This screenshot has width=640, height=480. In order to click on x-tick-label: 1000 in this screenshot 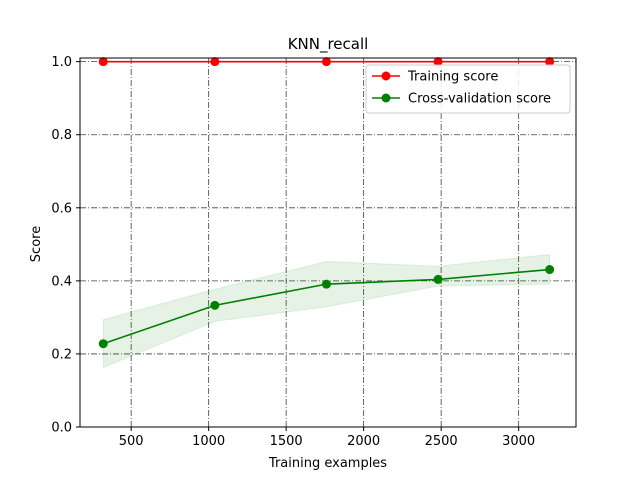, I will do `click(208, 441)`.